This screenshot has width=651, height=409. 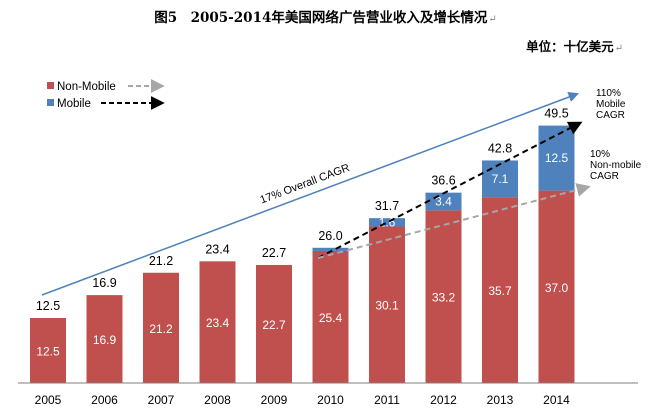 I want to click on total-label-2010: 26.0, so click(x=330, y=236).